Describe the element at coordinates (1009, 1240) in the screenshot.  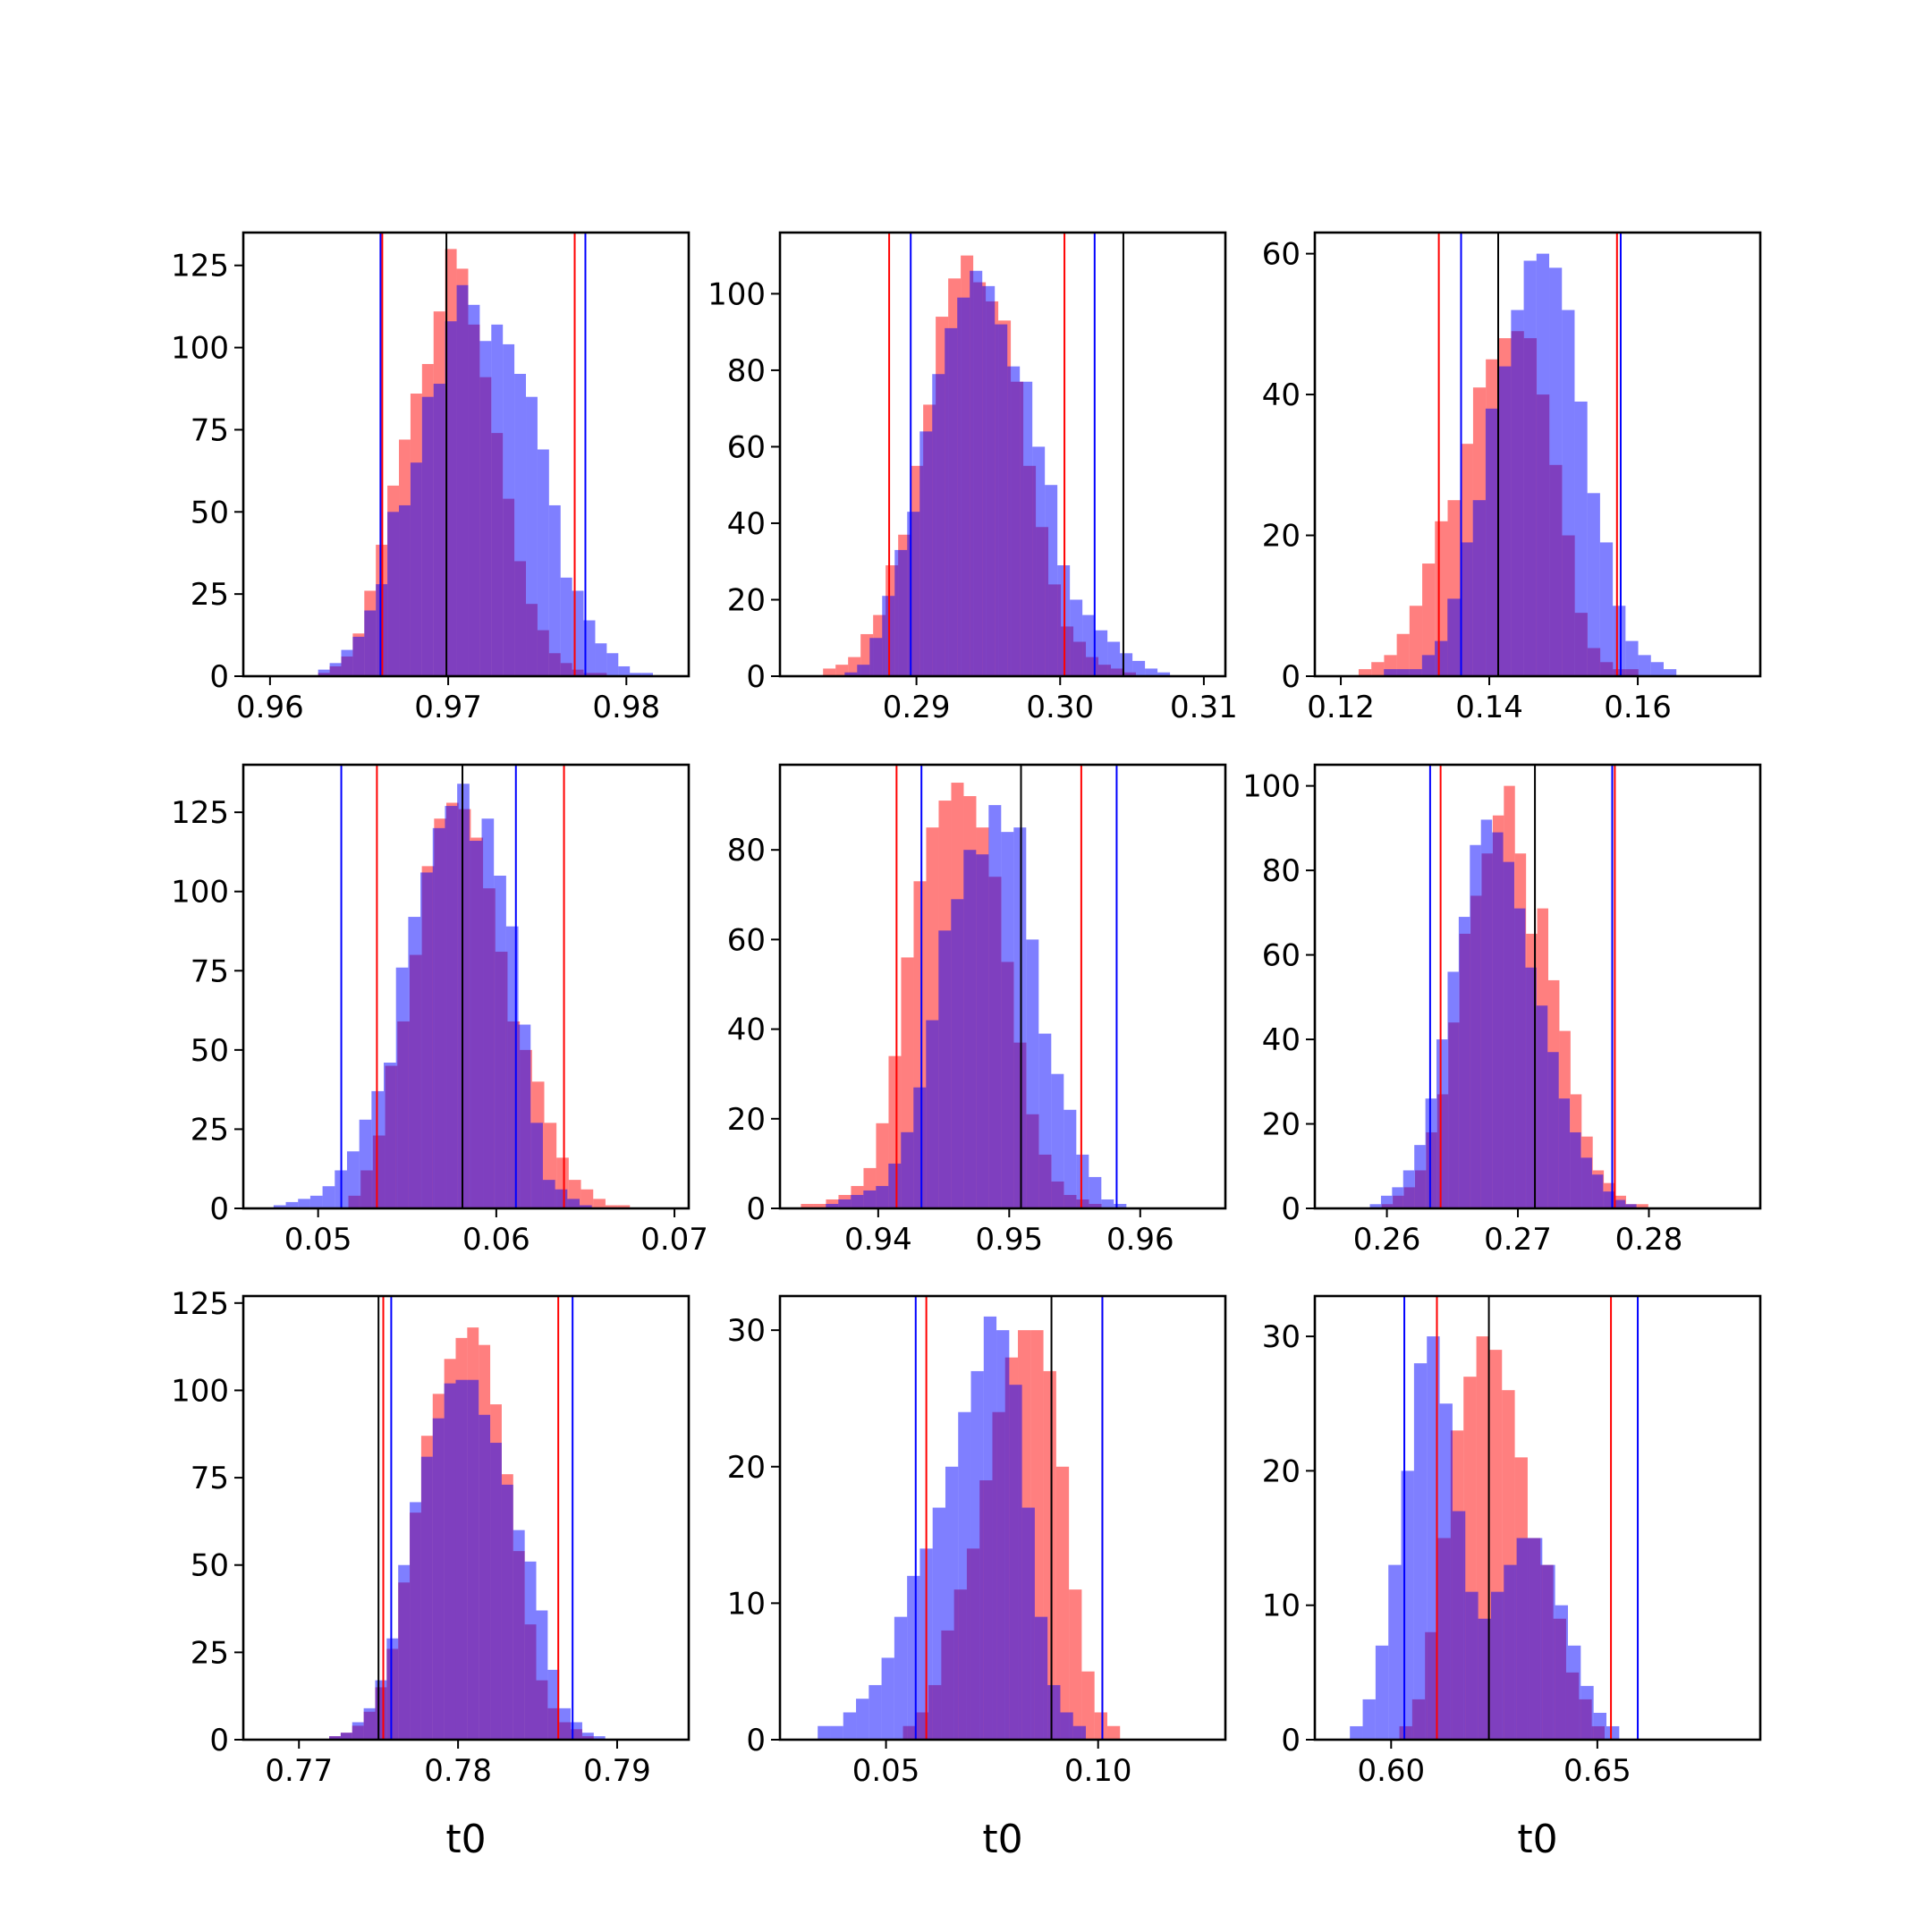
I see `x-tick-label: 0.95` at that location.